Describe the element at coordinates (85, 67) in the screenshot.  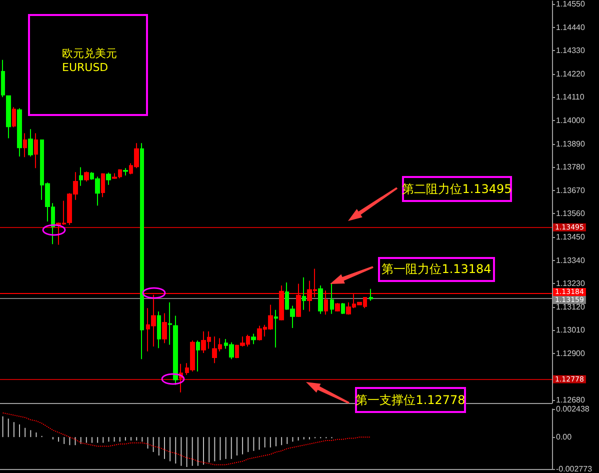
I see `text: EURUSD` at that location.